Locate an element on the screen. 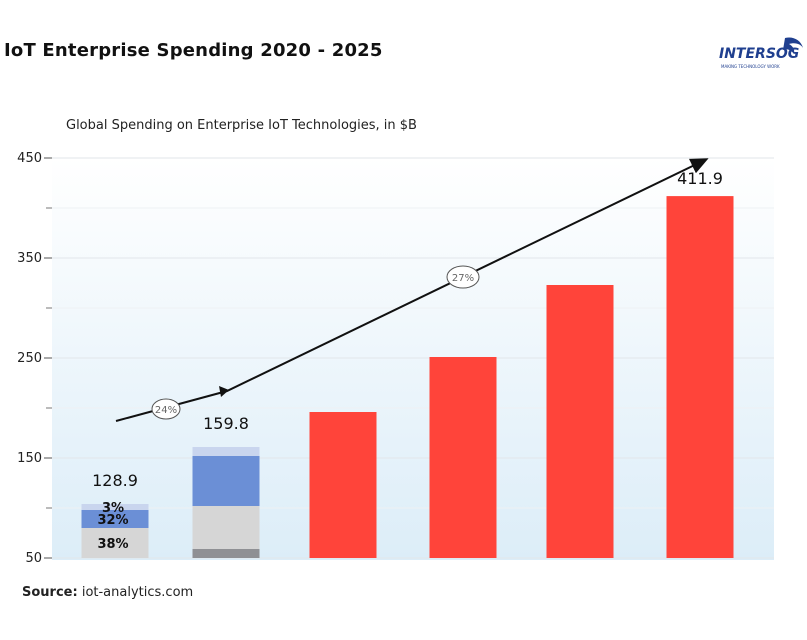  y-axis: 50 150 250 350 450 is located at coordinates (34, 358).